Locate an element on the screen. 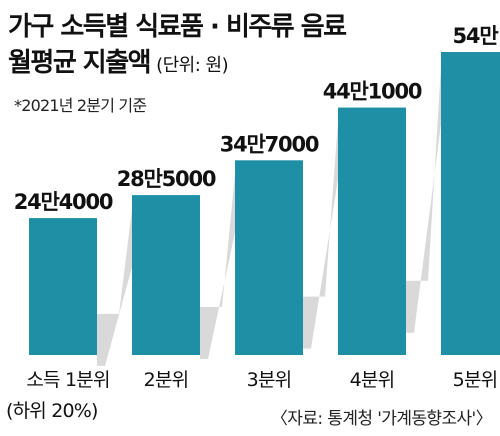 This screenshot has height=436, width=500. category-label-3: 3분위 is located at coordinates (269, 380).